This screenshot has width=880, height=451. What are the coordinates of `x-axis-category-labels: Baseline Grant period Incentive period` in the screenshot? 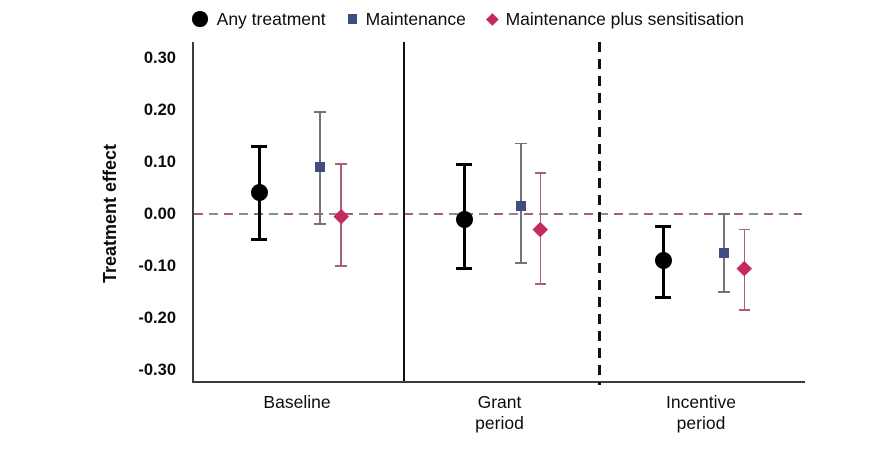 It's located at (498, 417).